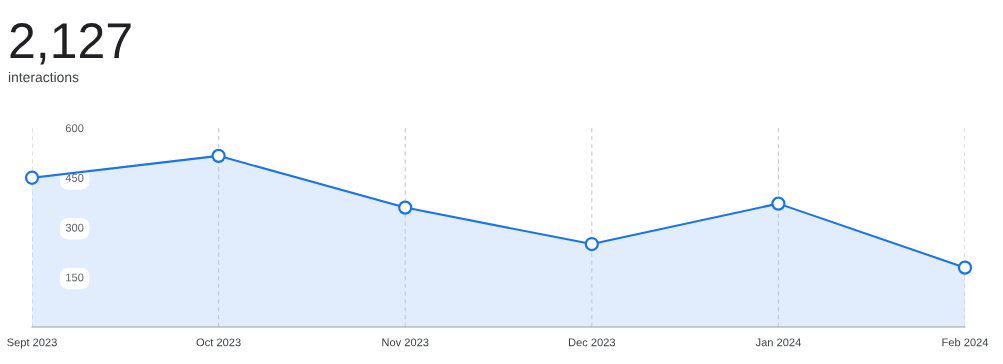  Describe the element at coordinates (43, 77) in the screenshot. I see `chart-subtitle: interactions` at that location.